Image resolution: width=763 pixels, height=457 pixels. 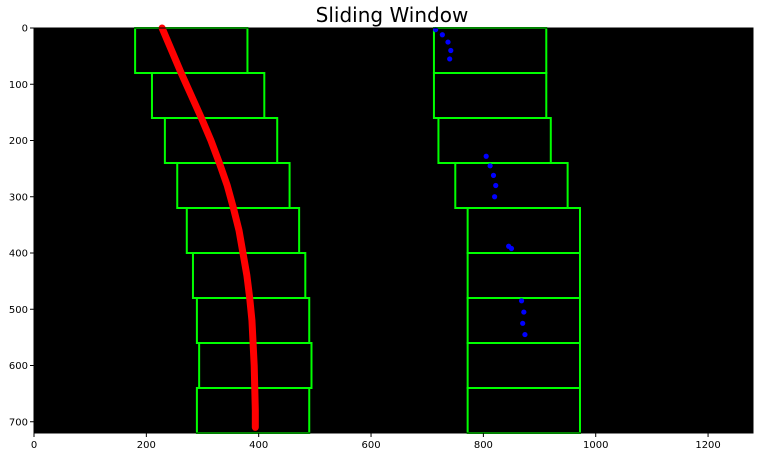 What do you see at coordinates (18, 366) in the screenshot?
I see `y-tick-label: 600` at bounding box center [18, 366].